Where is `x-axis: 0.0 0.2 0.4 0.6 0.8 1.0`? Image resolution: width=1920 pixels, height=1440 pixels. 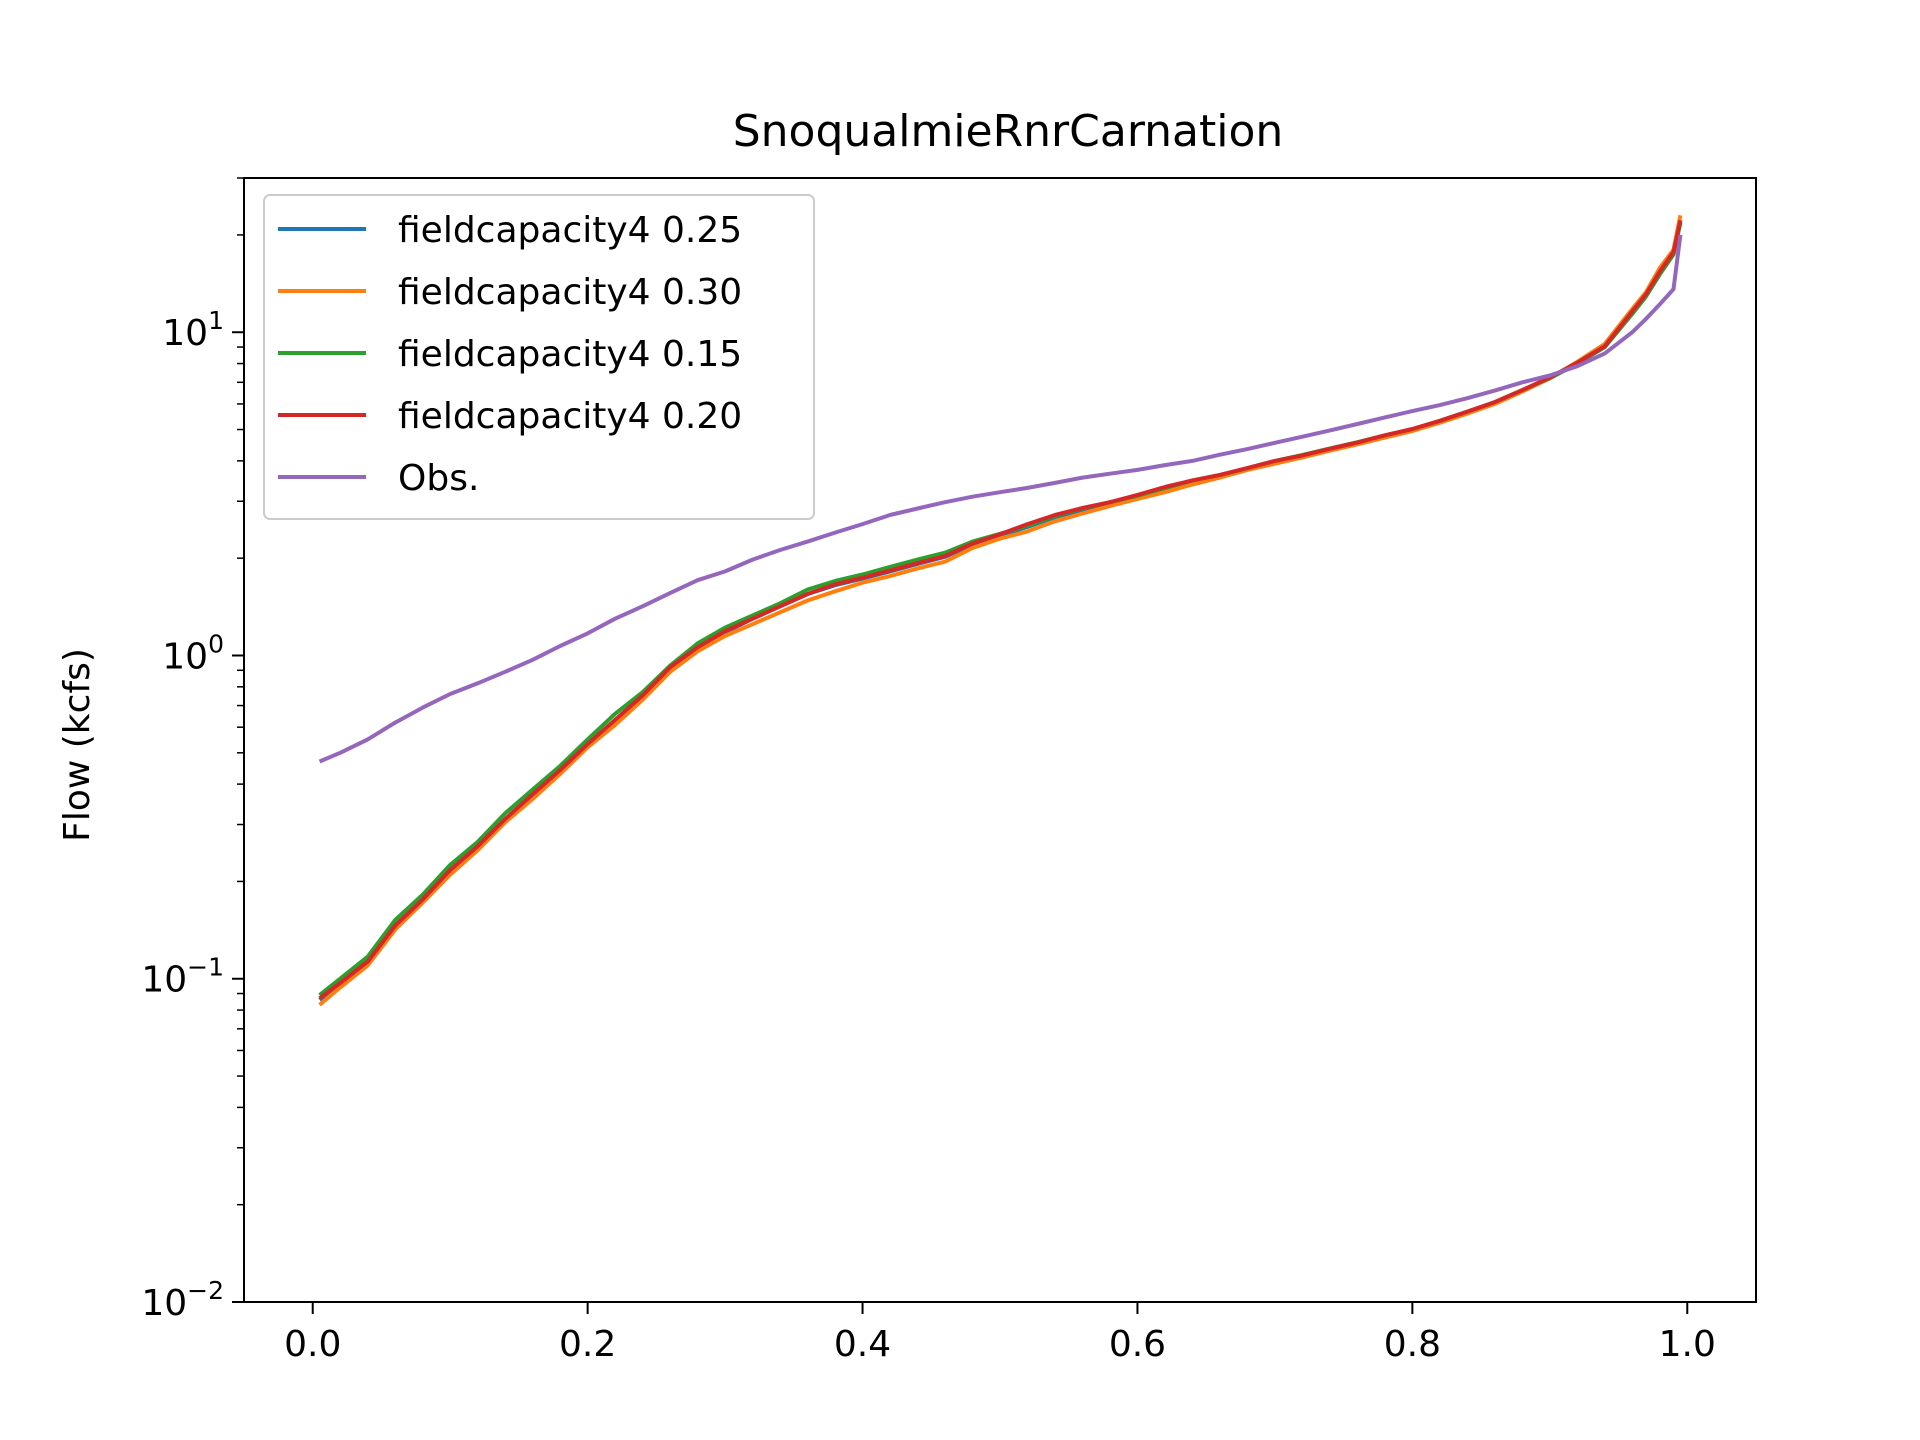 x-axis: 0.0 0.2 0.4 0.6 0.8 1.0 is located at coordinates (1000, 1333).